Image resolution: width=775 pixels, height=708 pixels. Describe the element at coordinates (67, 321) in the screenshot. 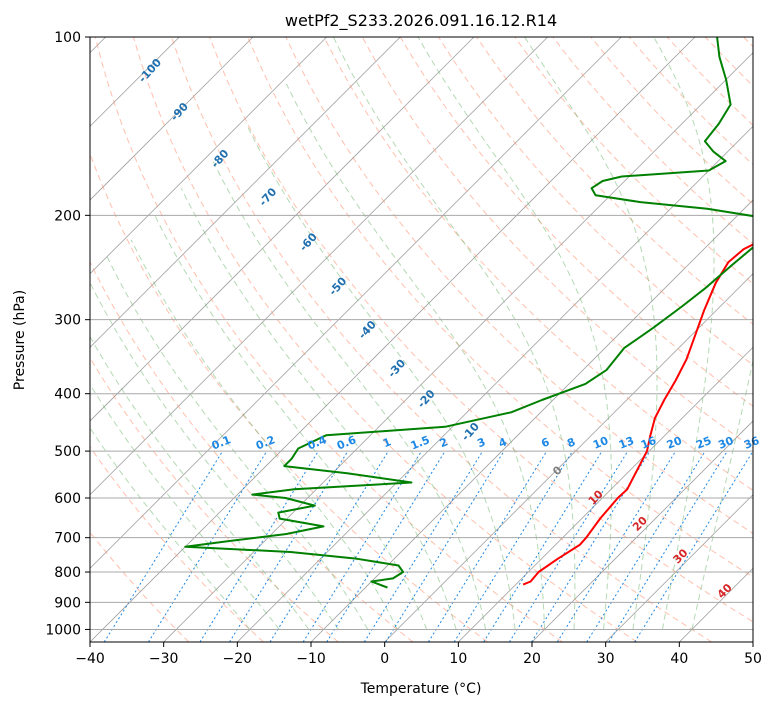

I see `y-tick-label: 300` at that location.